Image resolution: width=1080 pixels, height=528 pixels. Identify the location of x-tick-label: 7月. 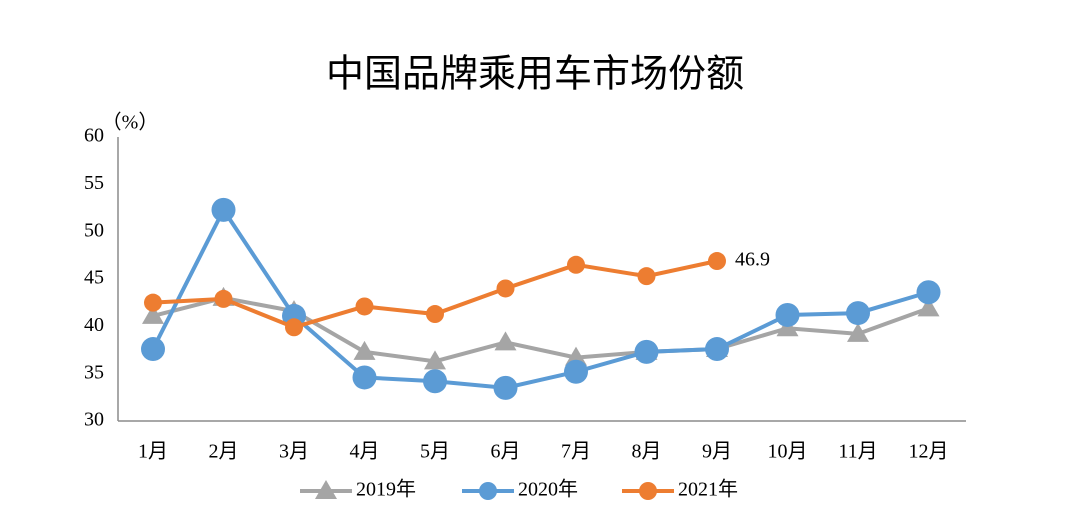
(576, 452).